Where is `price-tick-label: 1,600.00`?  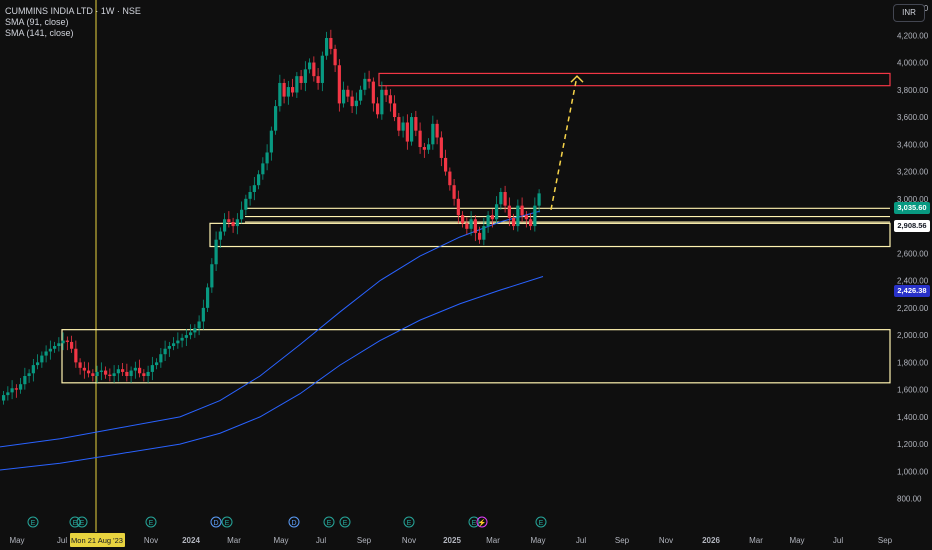
price-tick-label: 1,600.00 is located at coordinates (913, 390).